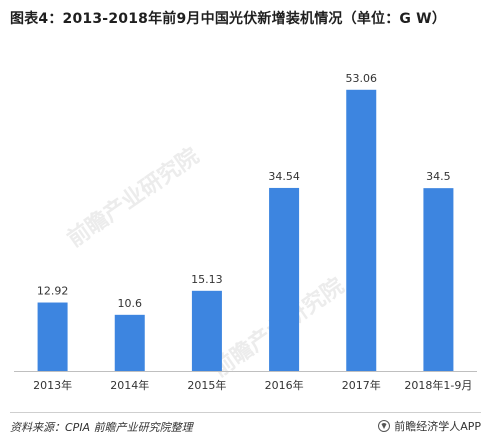 The image size is (491, 446). What do you see at coordinates (438, 176) in the screenshot?
I see `value-label-6: 34.5` at bounding box center [438, 176].